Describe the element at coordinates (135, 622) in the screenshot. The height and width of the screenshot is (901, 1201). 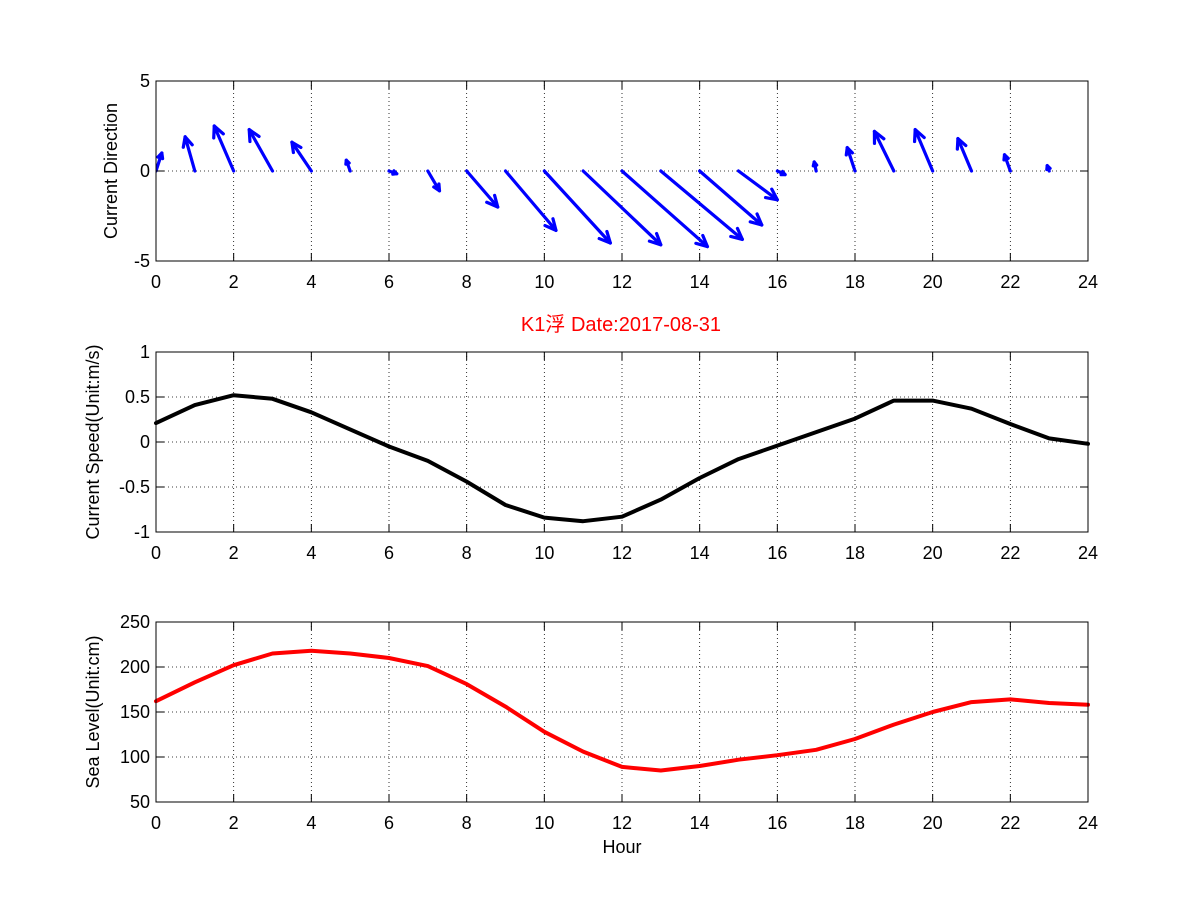
I see `tick-label-y: 250` at that location.